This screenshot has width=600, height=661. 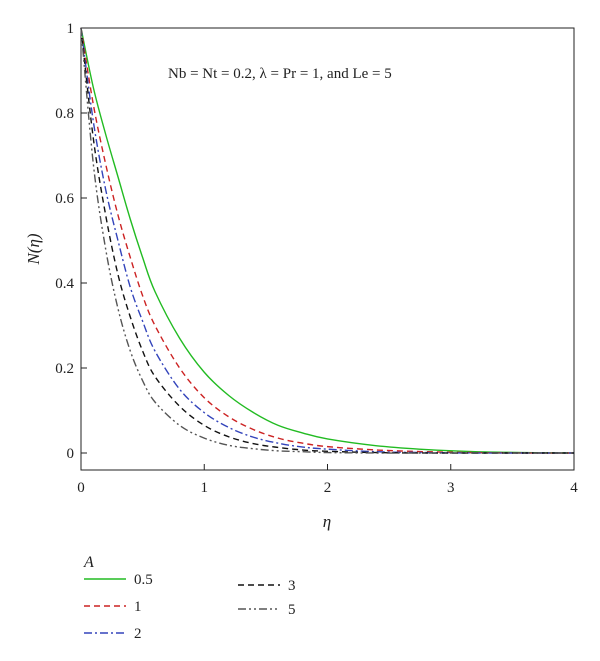 I want to click on y-tick-label-0: 0, so click(x=71, y=454).